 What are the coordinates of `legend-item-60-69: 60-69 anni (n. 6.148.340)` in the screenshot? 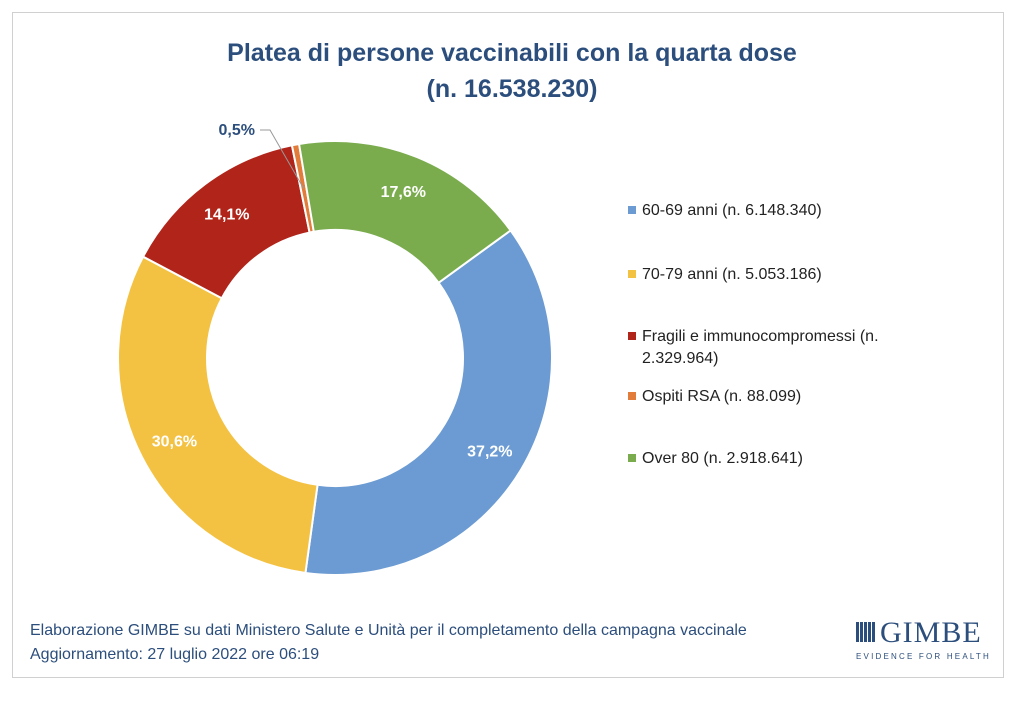 It's located at (725, 211).